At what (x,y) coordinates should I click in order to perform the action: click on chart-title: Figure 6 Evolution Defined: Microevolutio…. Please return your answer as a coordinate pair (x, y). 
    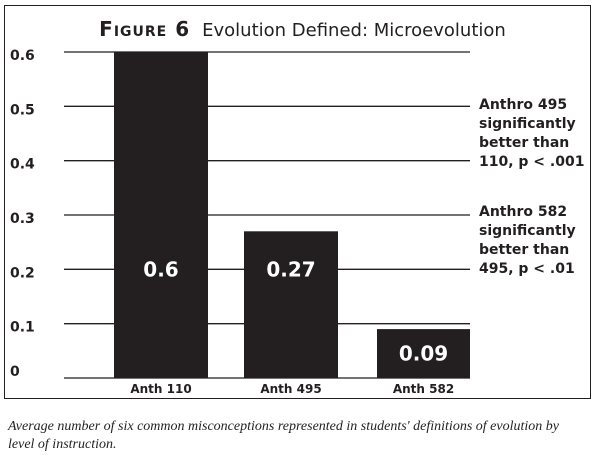
    Looking at the image, I should click on (302, 29).